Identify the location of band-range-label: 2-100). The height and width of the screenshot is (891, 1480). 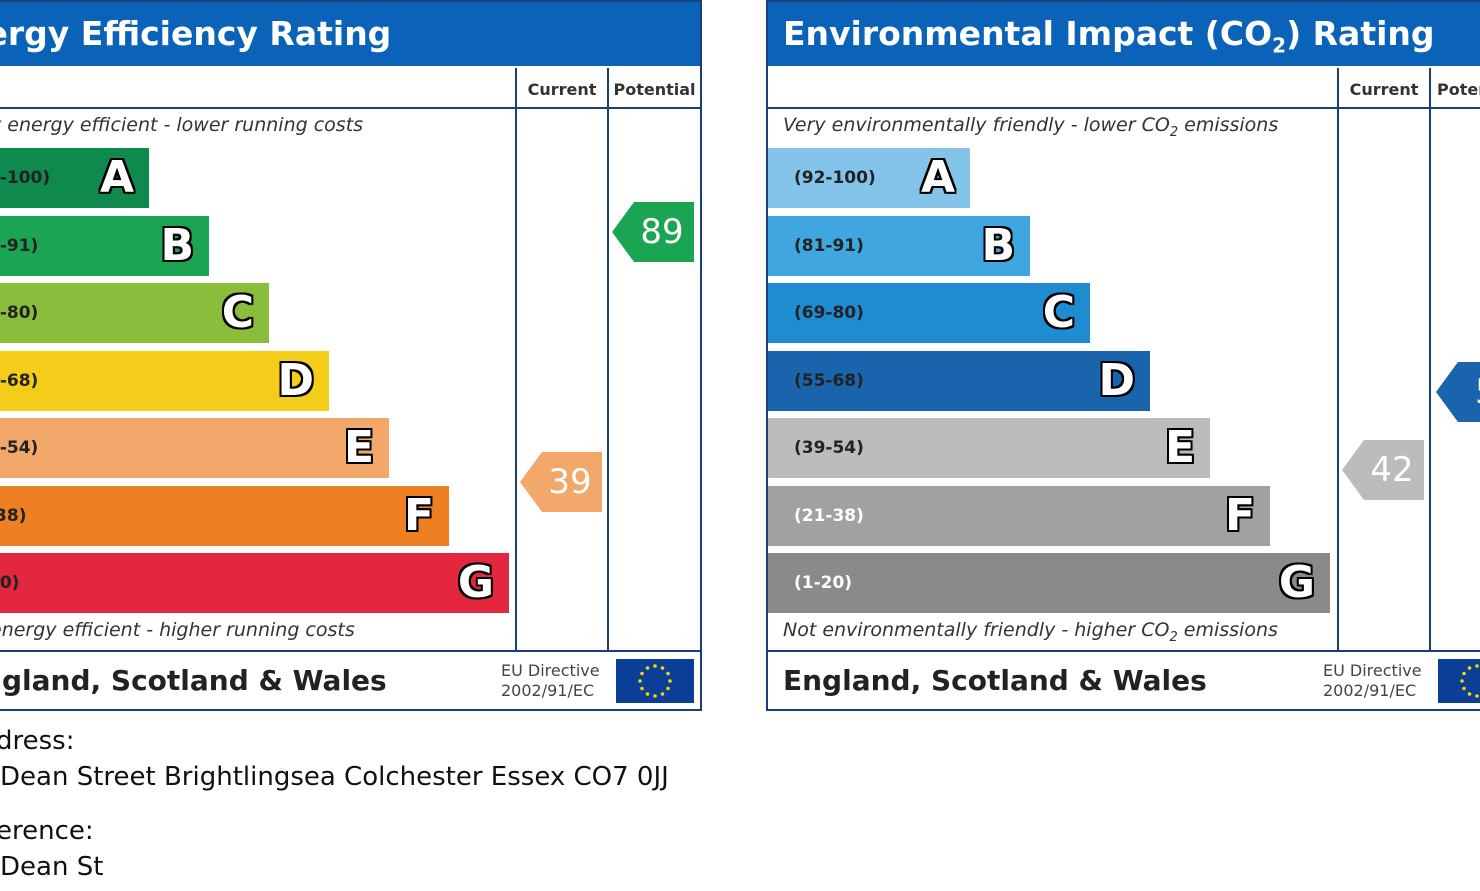
(25, 178).